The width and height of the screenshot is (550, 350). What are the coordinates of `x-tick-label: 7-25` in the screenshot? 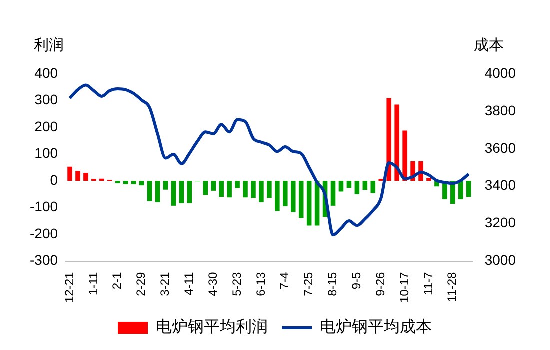 It's located at (309, 284).